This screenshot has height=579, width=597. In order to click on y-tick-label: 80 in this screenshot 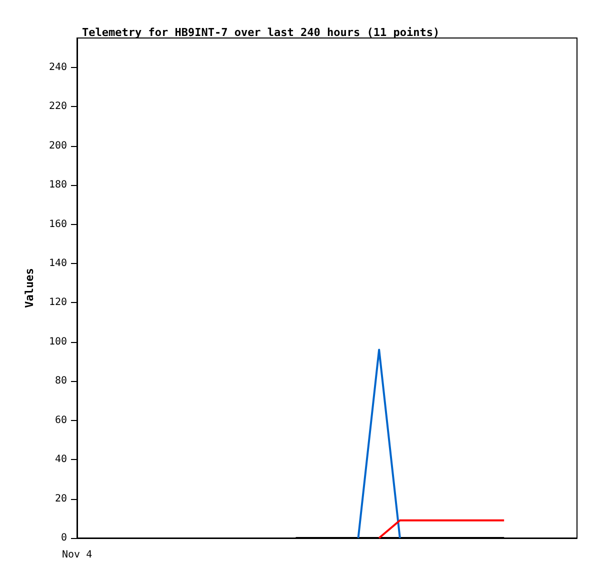, I will do `click(60, 381)`.